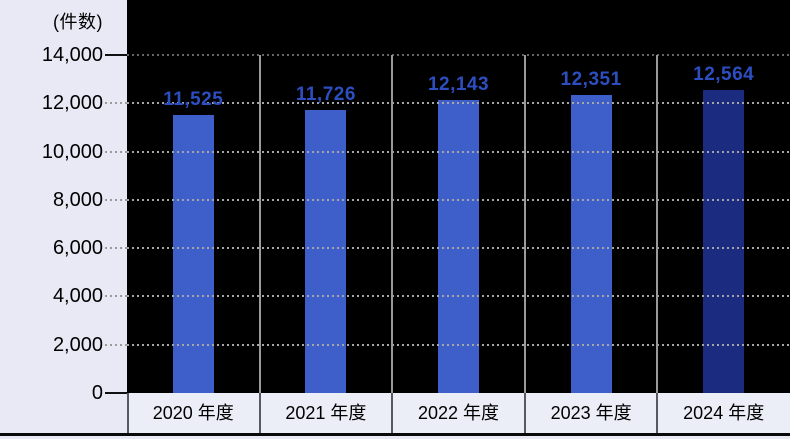 Image resolution: width=790 pixels, height=439 pixels. What do you see at coordinates (591, 243) in the screenshot?
I see `bar-2023` at bounding box center [591, 243].